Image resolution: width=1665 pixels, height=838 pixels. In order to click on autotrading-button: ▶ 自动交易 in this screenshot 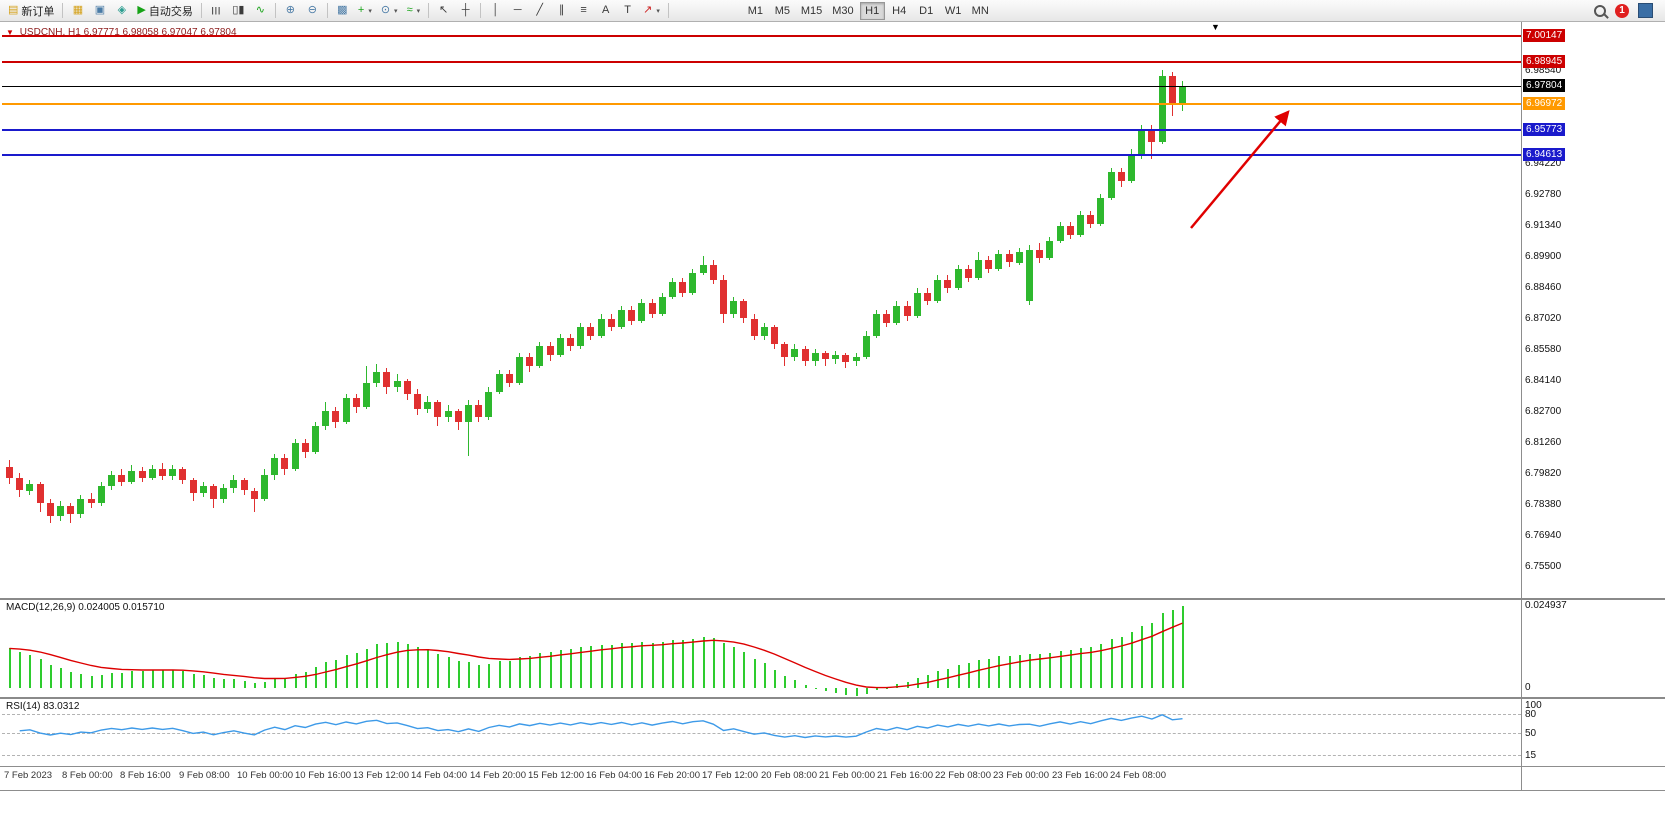, I will do `click(164, 10)`.